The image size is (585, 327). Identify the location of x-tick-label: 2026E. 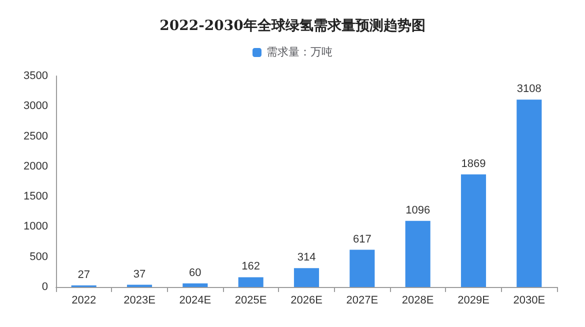
(306, 300).